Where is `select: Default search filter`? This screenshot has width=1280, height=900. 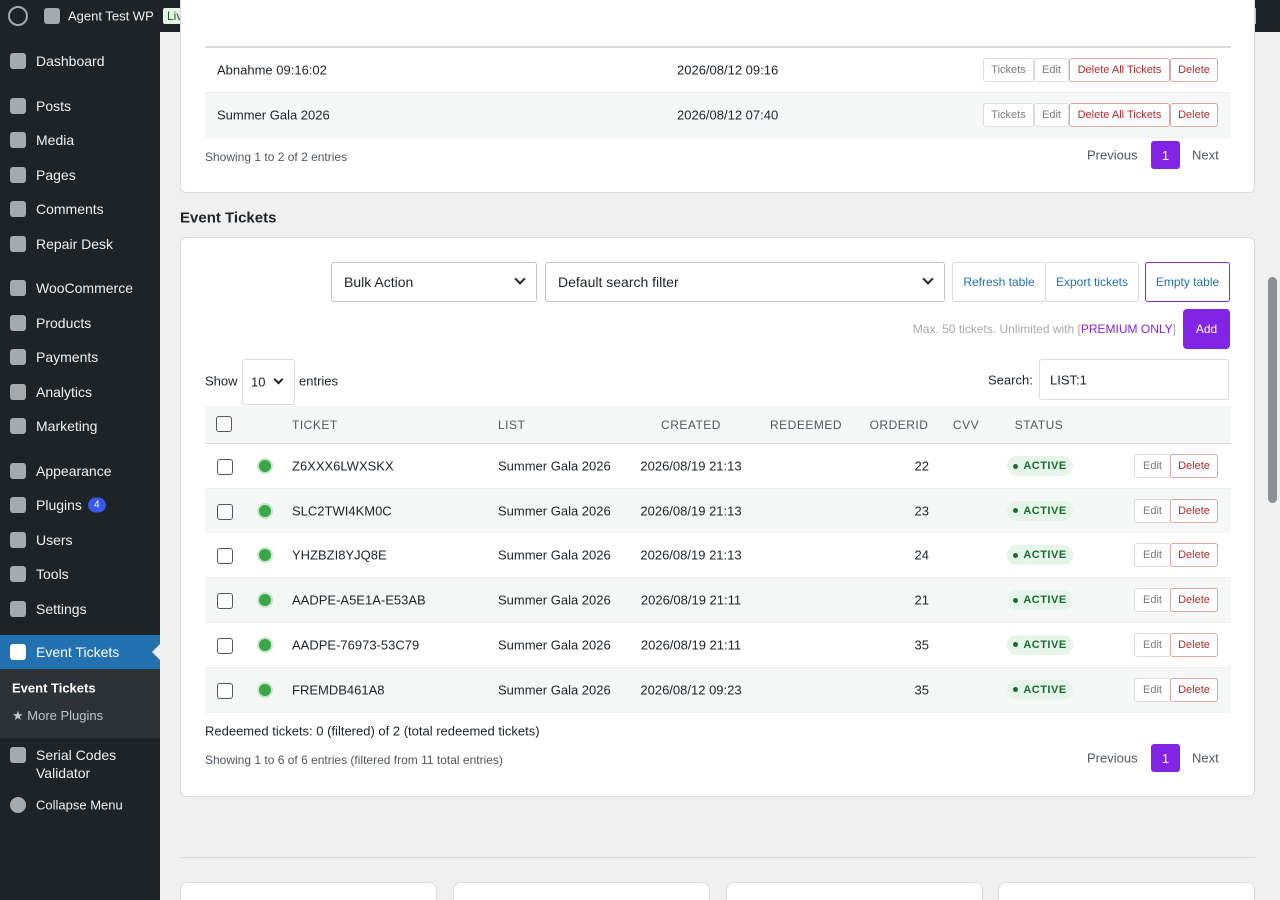
select: Default search filter is located at coordinates (745, 282).